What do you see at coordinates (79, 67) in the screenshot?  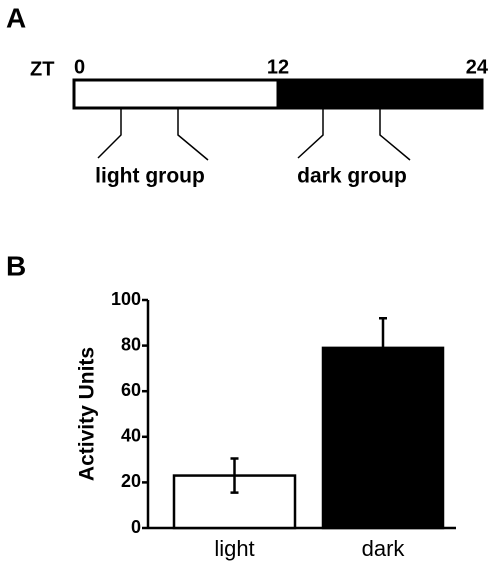 I see `x-tick-label: 0` at bounding box center [79, 67].